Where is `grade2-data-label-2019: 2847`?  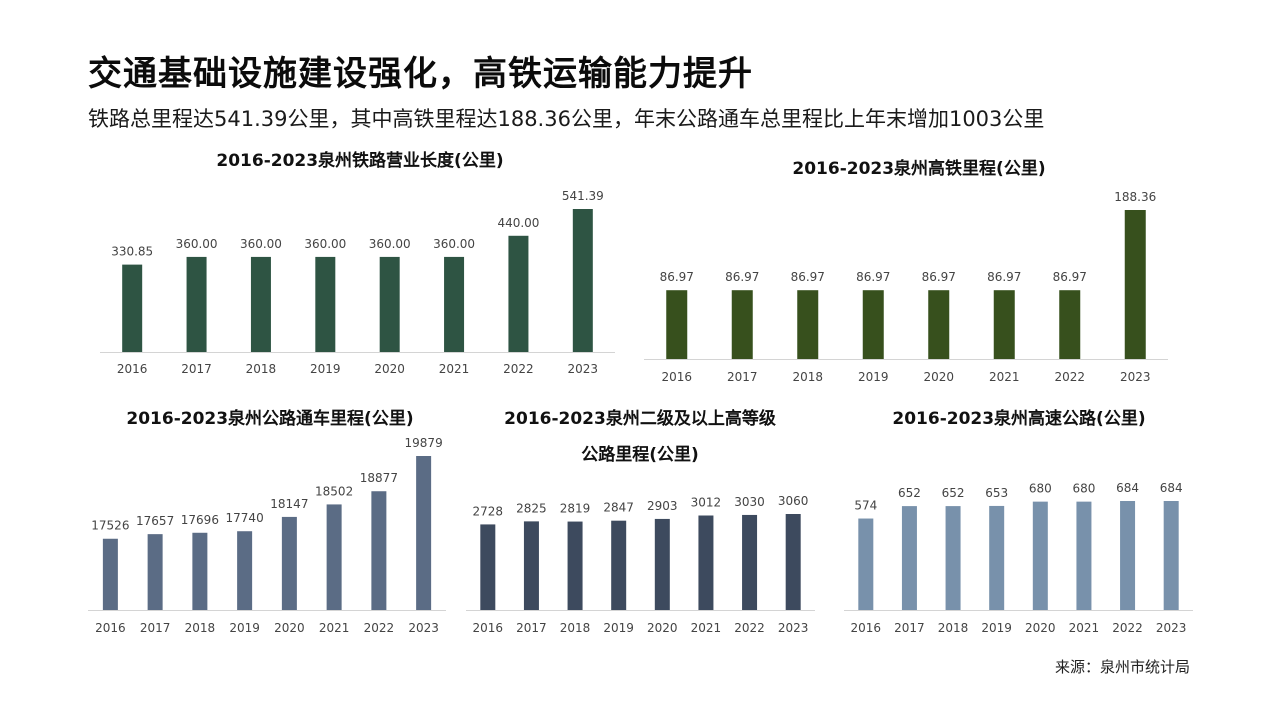
grade2-data-label-2019: 2847 is located at coordinates (618, 508).